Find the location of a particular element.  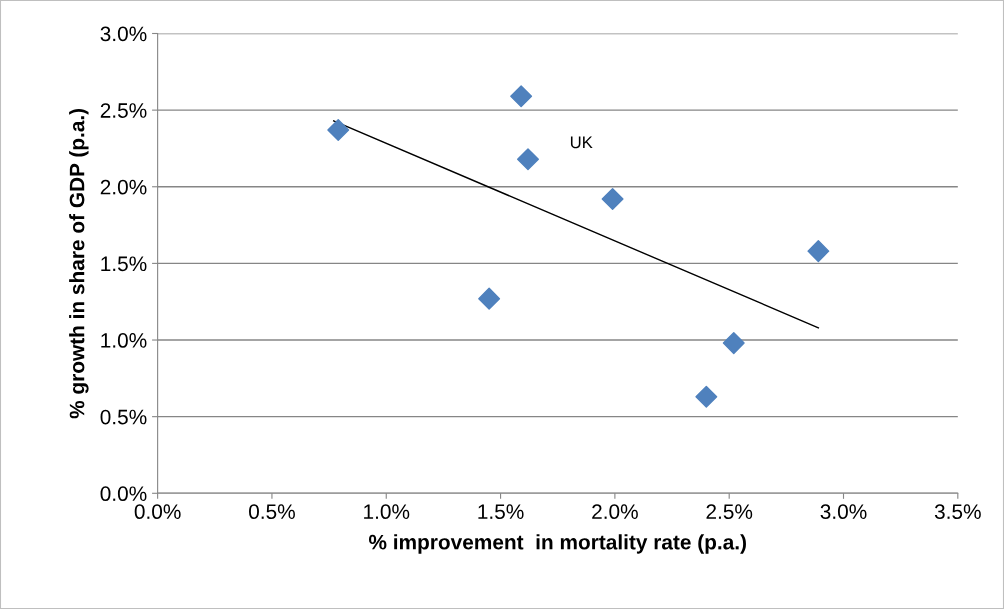

x-tick-label: 0.0% is located at coordinates (157, 512).